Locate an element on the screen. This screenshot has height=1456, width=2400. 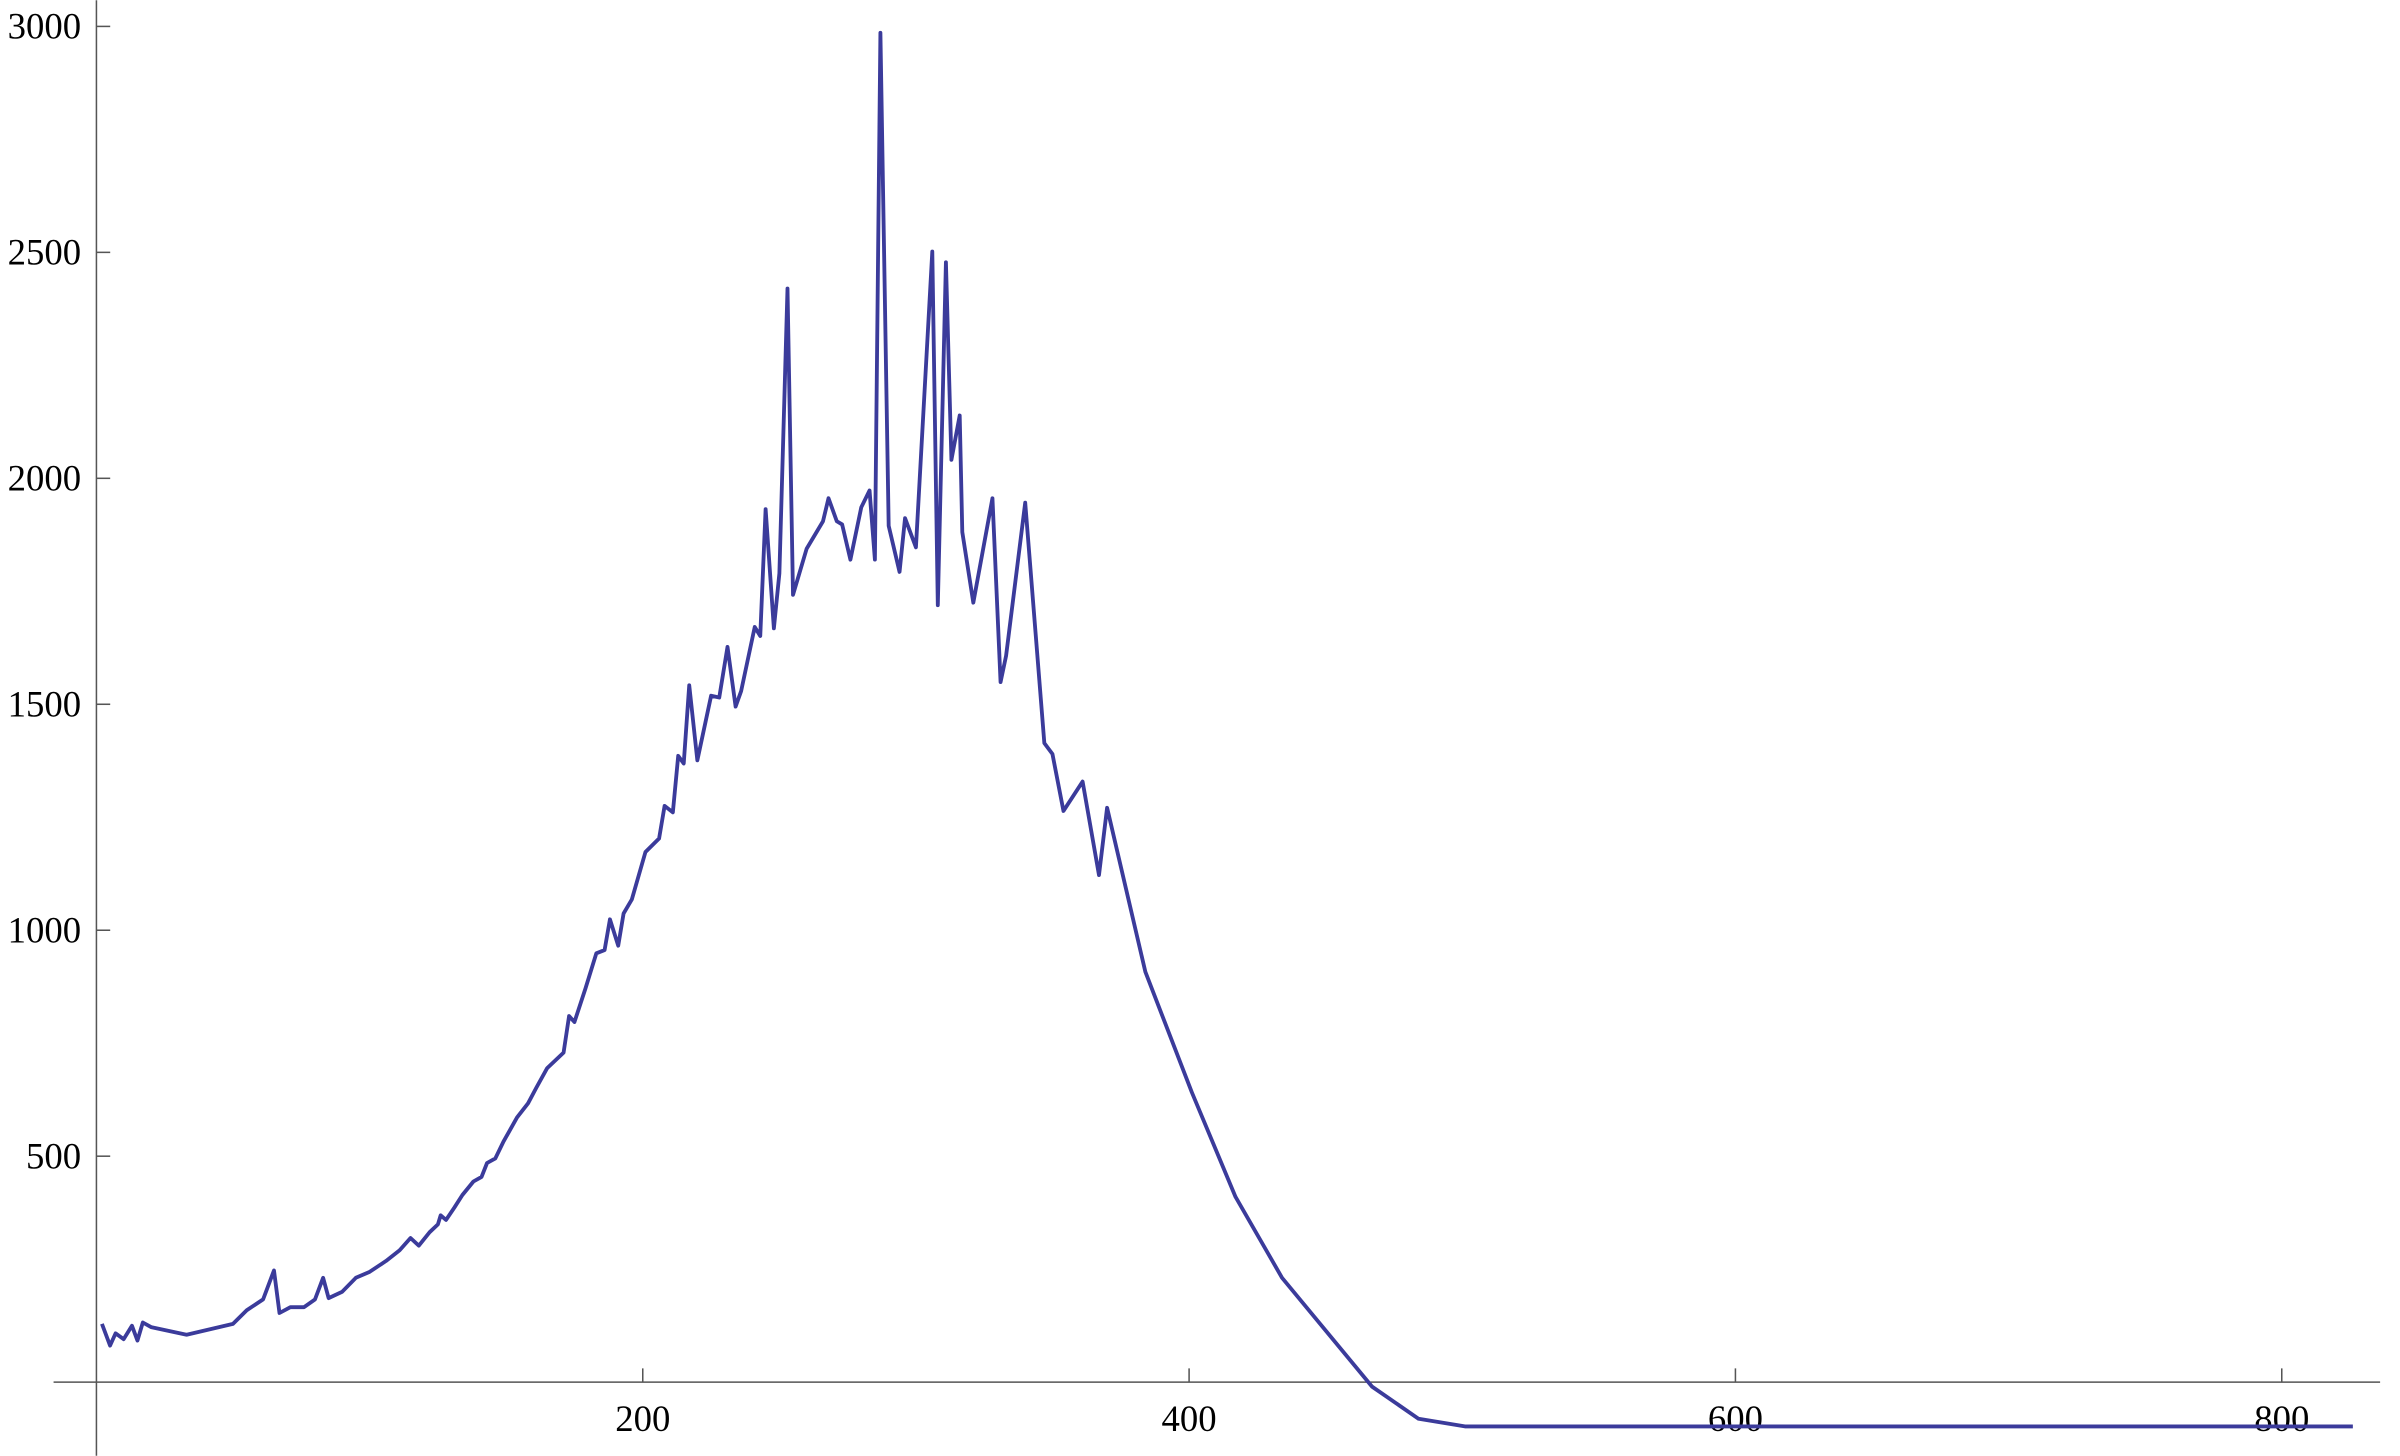
y-tick-label: 500 is located at coordinates (53, 1155).